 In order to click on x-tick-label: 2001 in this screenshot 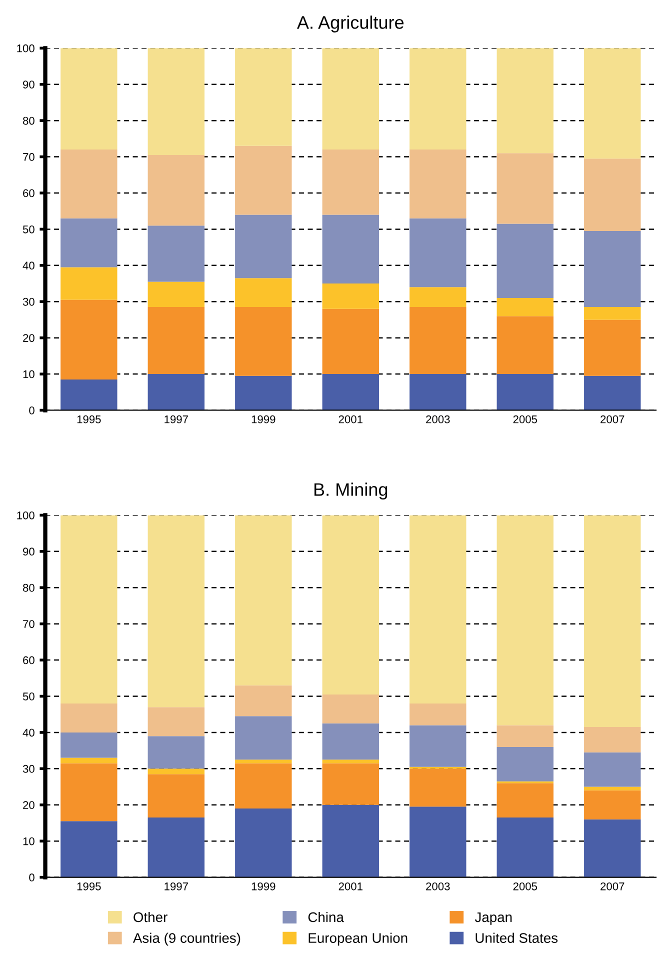, I will do `click(350, 886)`.